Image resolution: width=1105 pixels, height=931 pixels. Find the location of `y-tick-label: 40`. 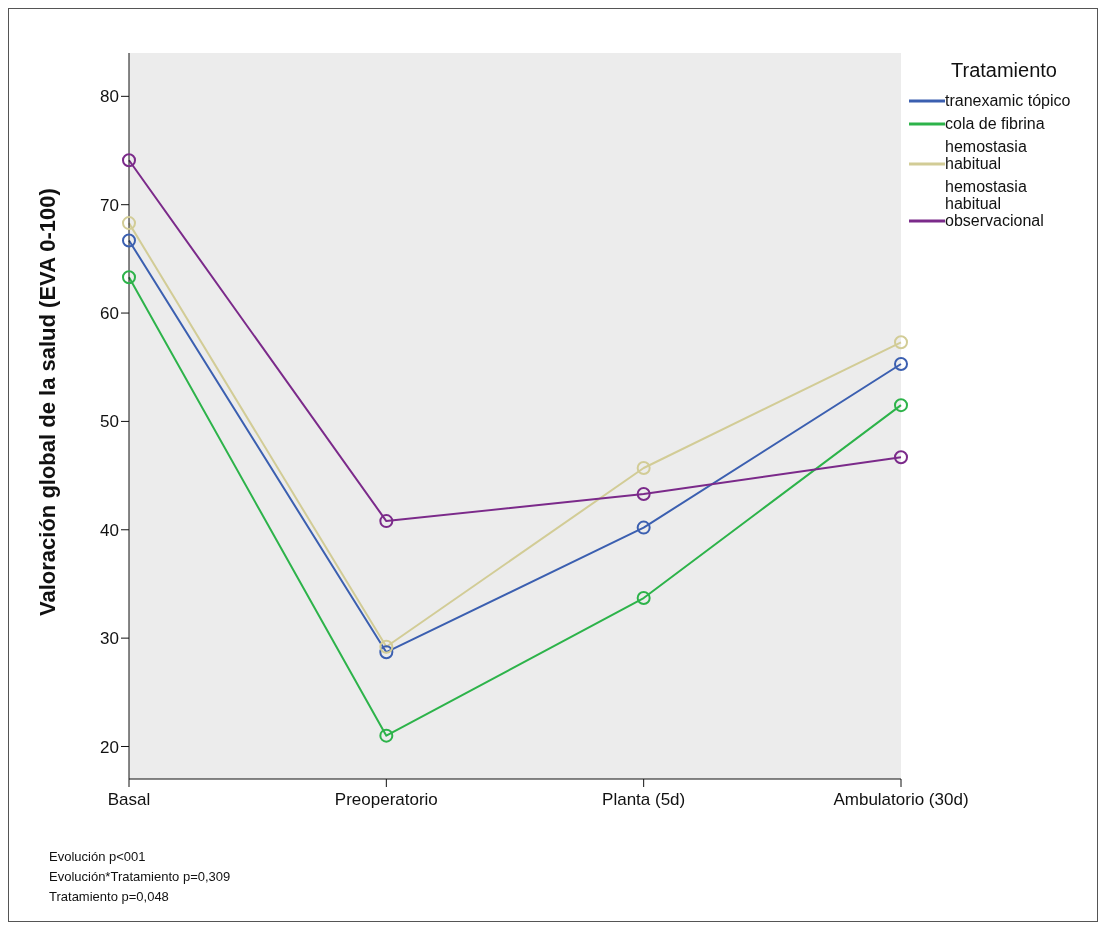

y-tick-label: 40 is located at coordinates (109, 530).